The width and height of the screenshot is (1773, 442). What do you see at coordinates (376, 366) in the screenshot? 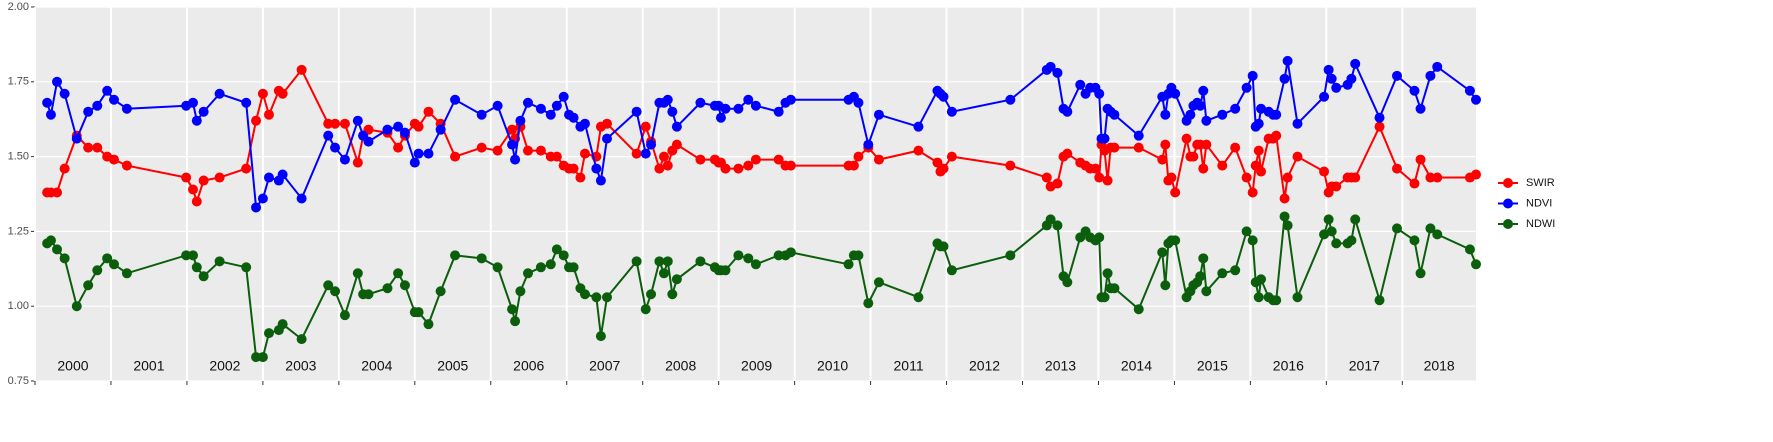
I see `x-tick-label: 2004` at bounding box center [376, 366].